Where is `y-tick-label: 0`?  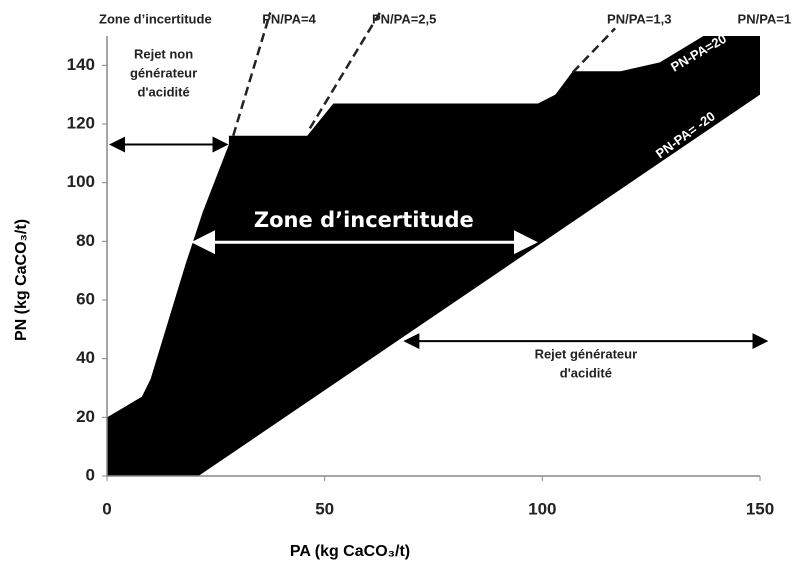 y-tick-label: 0 is located at coordinates (90, 474).